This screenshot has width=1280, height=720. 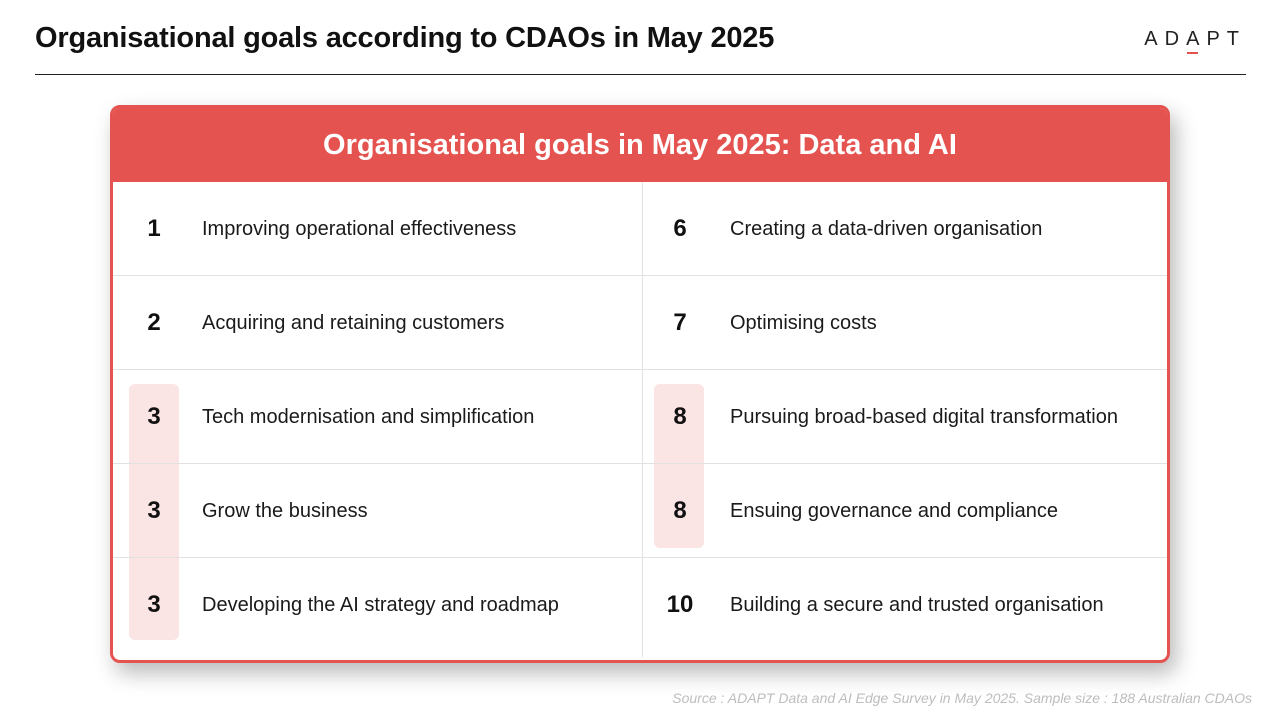 I want to click on goal-cell: 3 Tech modernisation and simplification, so click(x=377, y=417).